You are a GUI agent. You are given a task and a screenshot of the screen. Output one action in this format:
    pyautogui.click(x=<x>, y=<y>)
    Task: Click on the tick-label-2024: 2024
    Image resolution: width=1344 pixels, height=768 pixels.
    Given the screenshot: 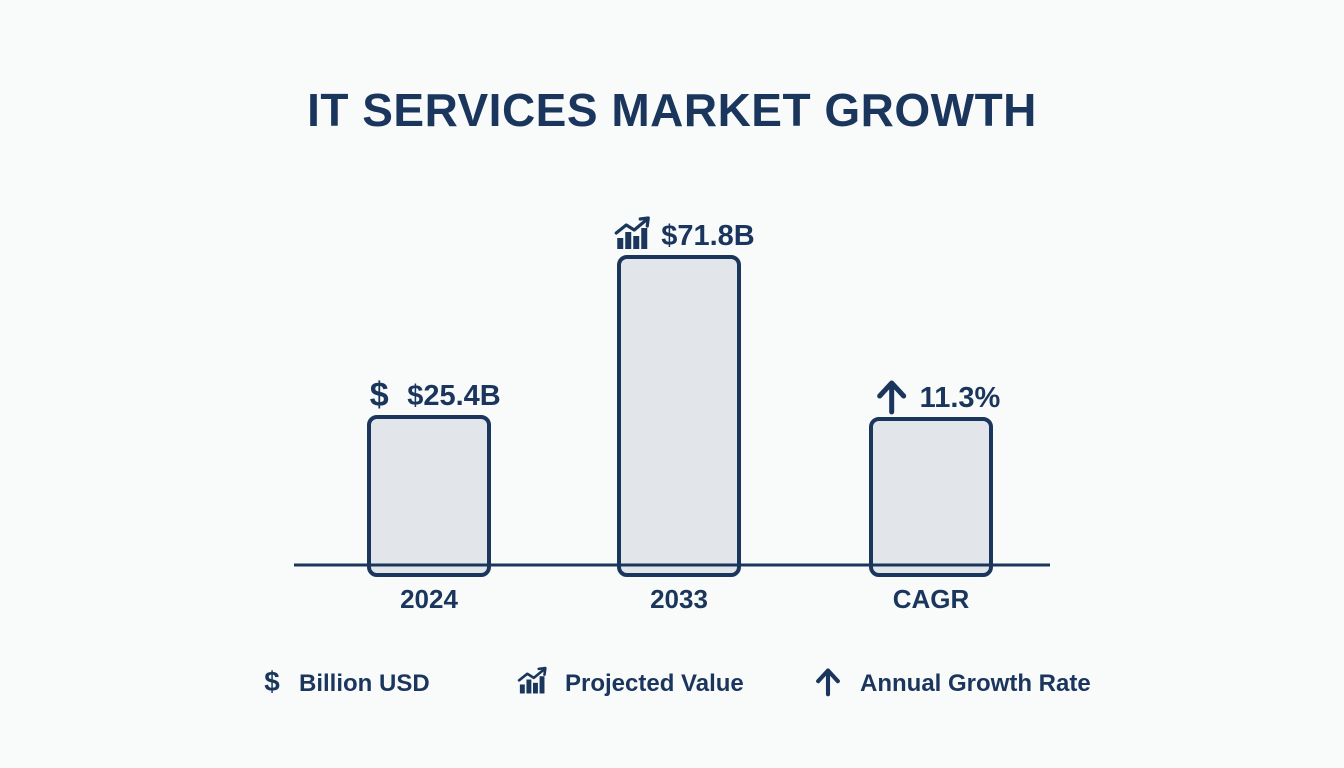 What is the action you would take?
    pyautogui.click(x=429, y=599)
    